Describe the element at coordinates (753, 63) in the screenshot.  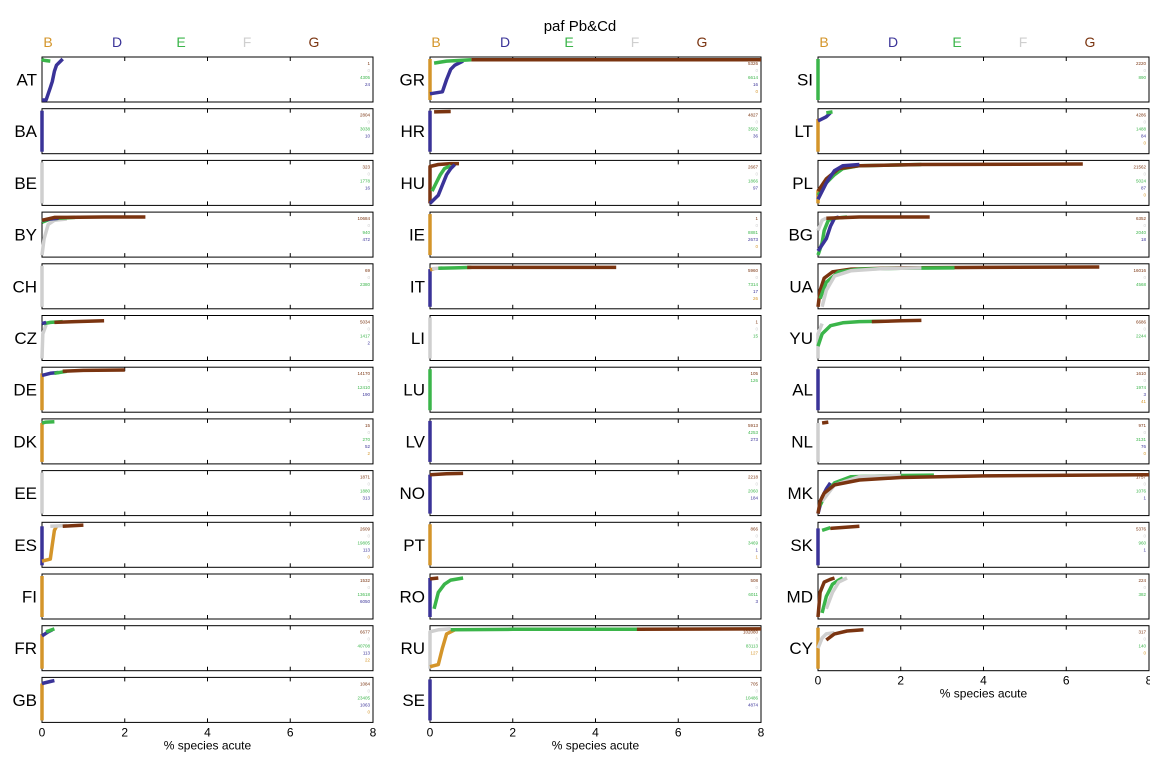
I see `count-label: 5326` at that location.